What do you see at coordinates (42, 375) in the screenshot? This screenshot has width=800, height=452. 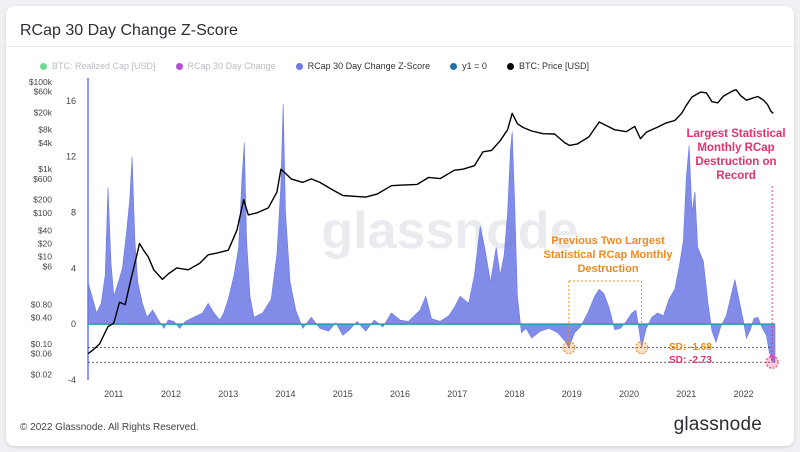 I see `left-tick-label: $0.02` at bounding box center [42, 375].